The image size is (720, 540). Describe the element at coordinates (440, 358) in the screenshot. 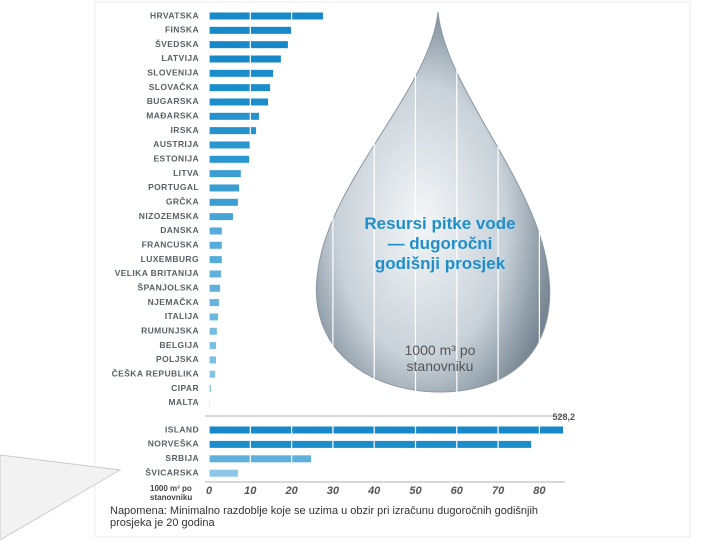

I see `chart-subtitle: 1000 m³ po stanovniku` at that location.